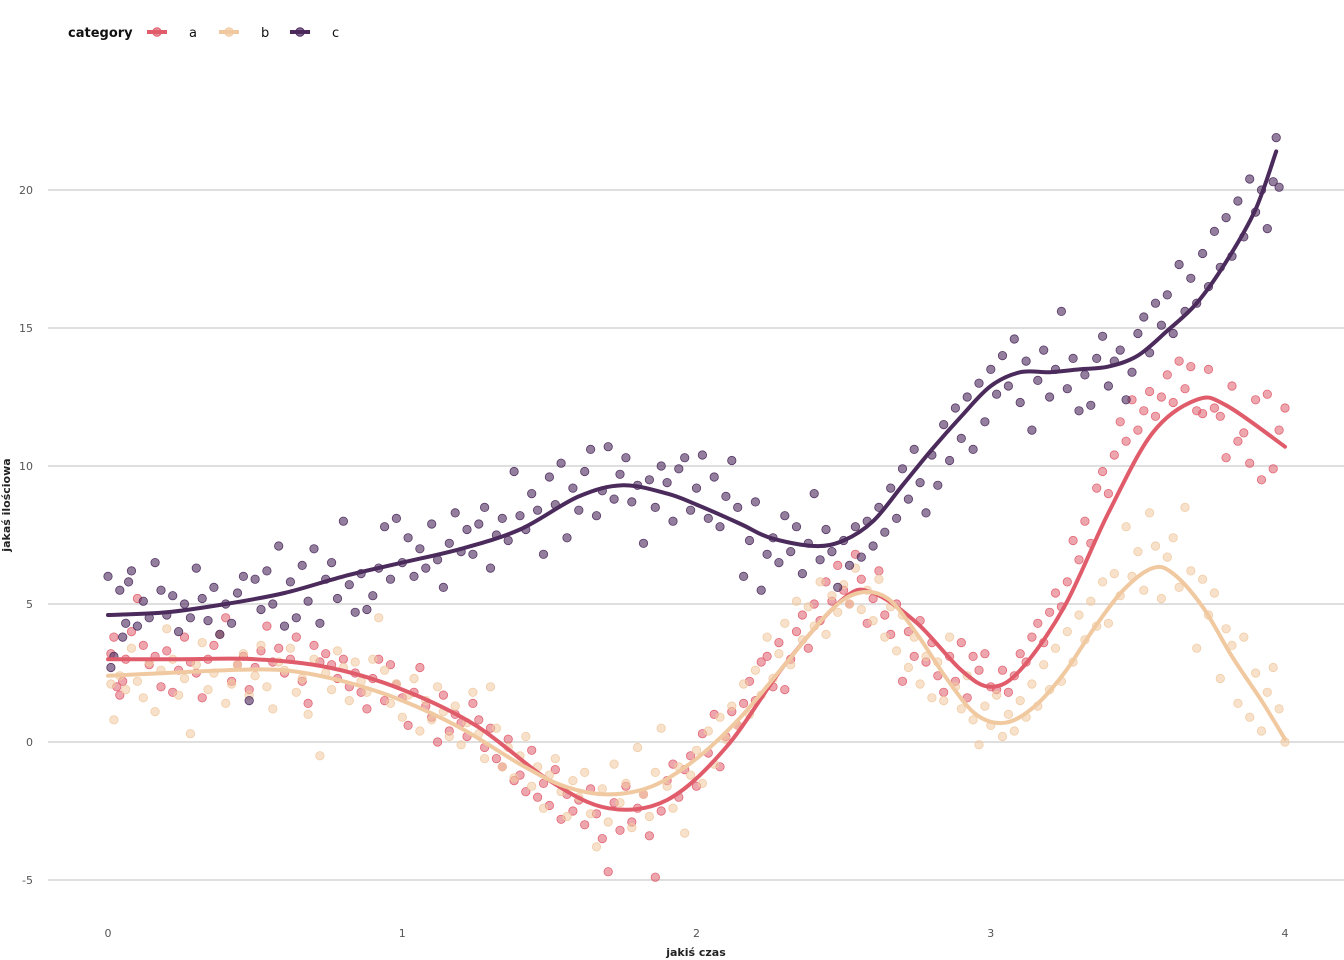  Describe the element at coordinates (29, 604) in the screenshot. I see `y-tick-label: 5` at that location.